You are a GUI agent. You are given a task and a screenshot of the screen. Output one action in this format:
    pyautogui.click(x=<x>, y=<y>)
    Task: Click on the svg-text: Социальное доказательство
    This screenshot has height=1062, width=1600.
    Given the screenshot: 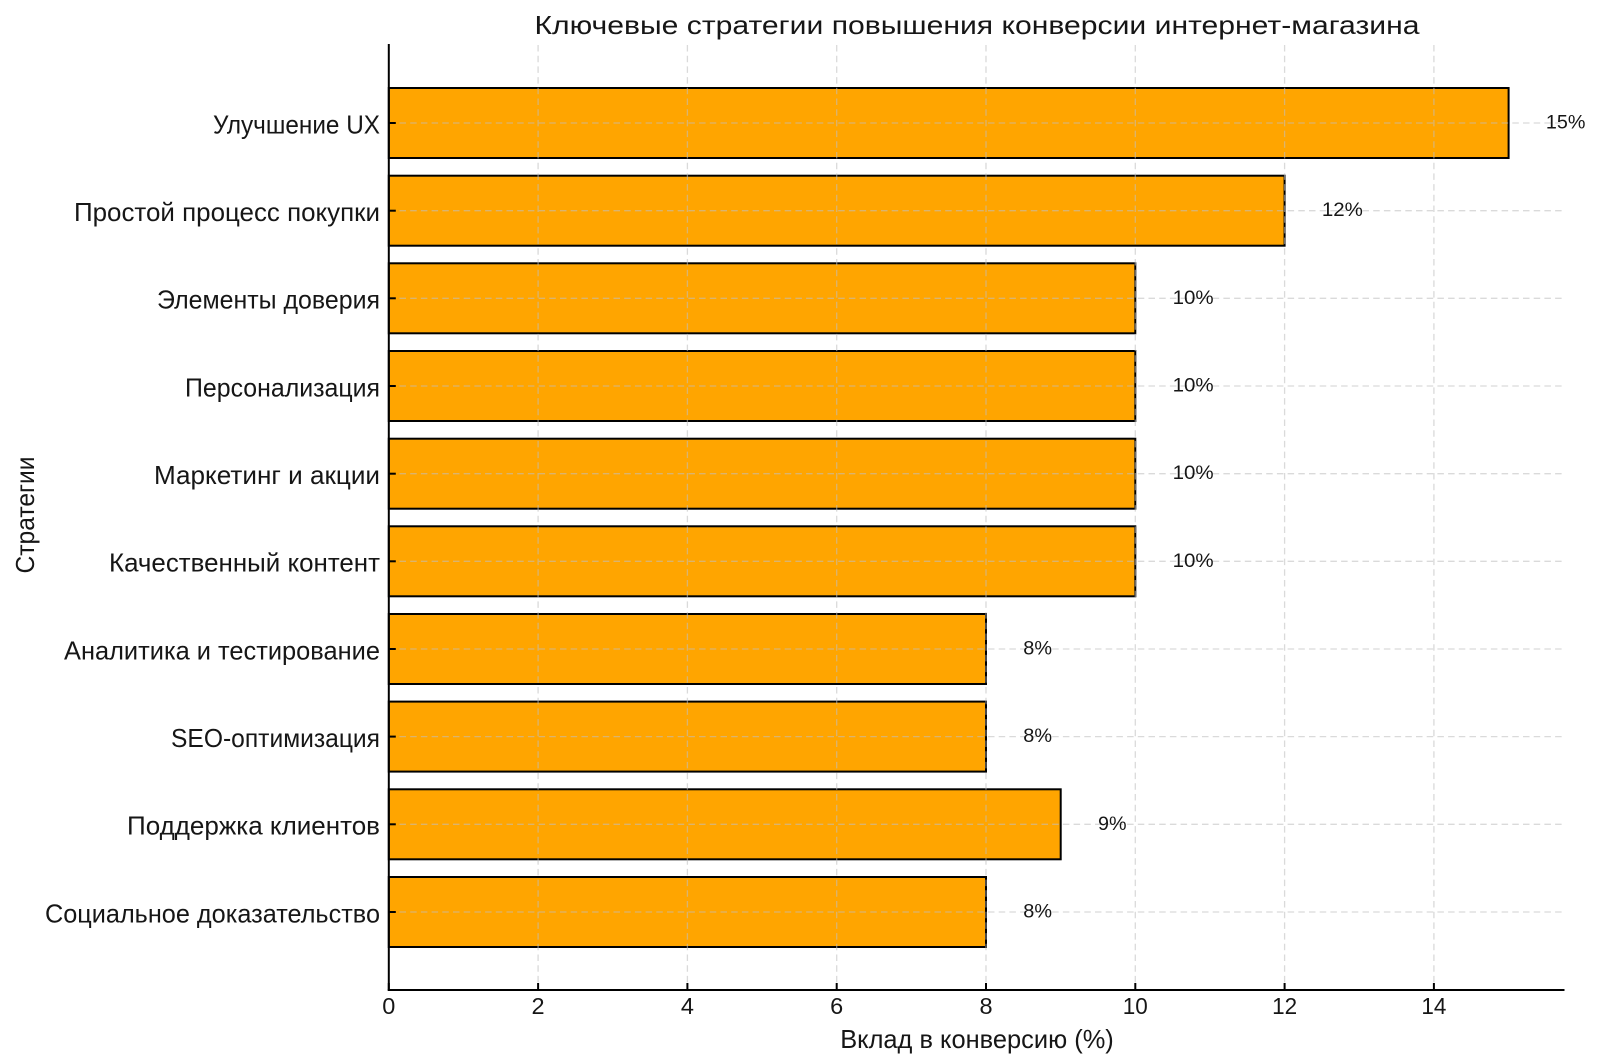 What is the action you would take?
    pyautogui.click(x=212, y=913)
    